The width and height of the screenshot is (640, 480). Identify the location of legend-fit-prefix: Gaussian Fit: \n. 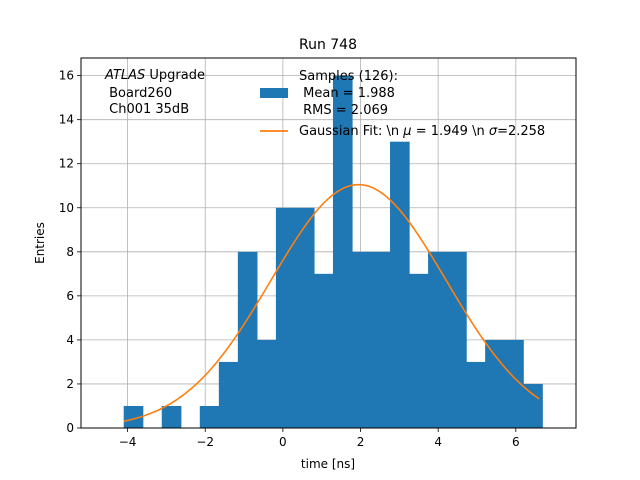
(351, 131).